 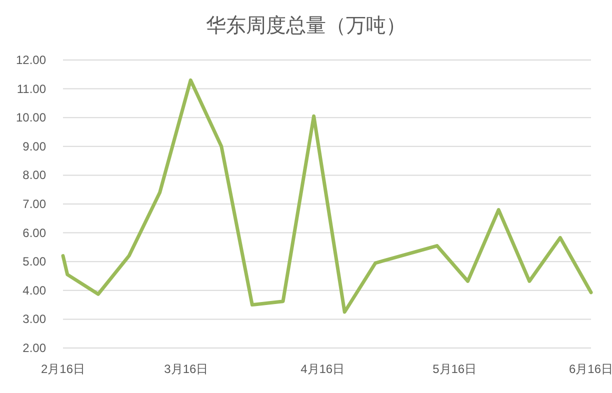 I want to click on y-tick-label: 4.00, so click(x=34, y=290).